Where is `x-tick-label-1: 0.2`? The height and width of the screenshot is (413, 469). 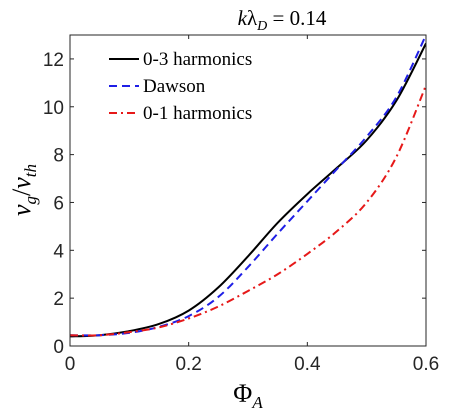 x-tick-label-1: 0.2 is located at coordinates (188, 364).